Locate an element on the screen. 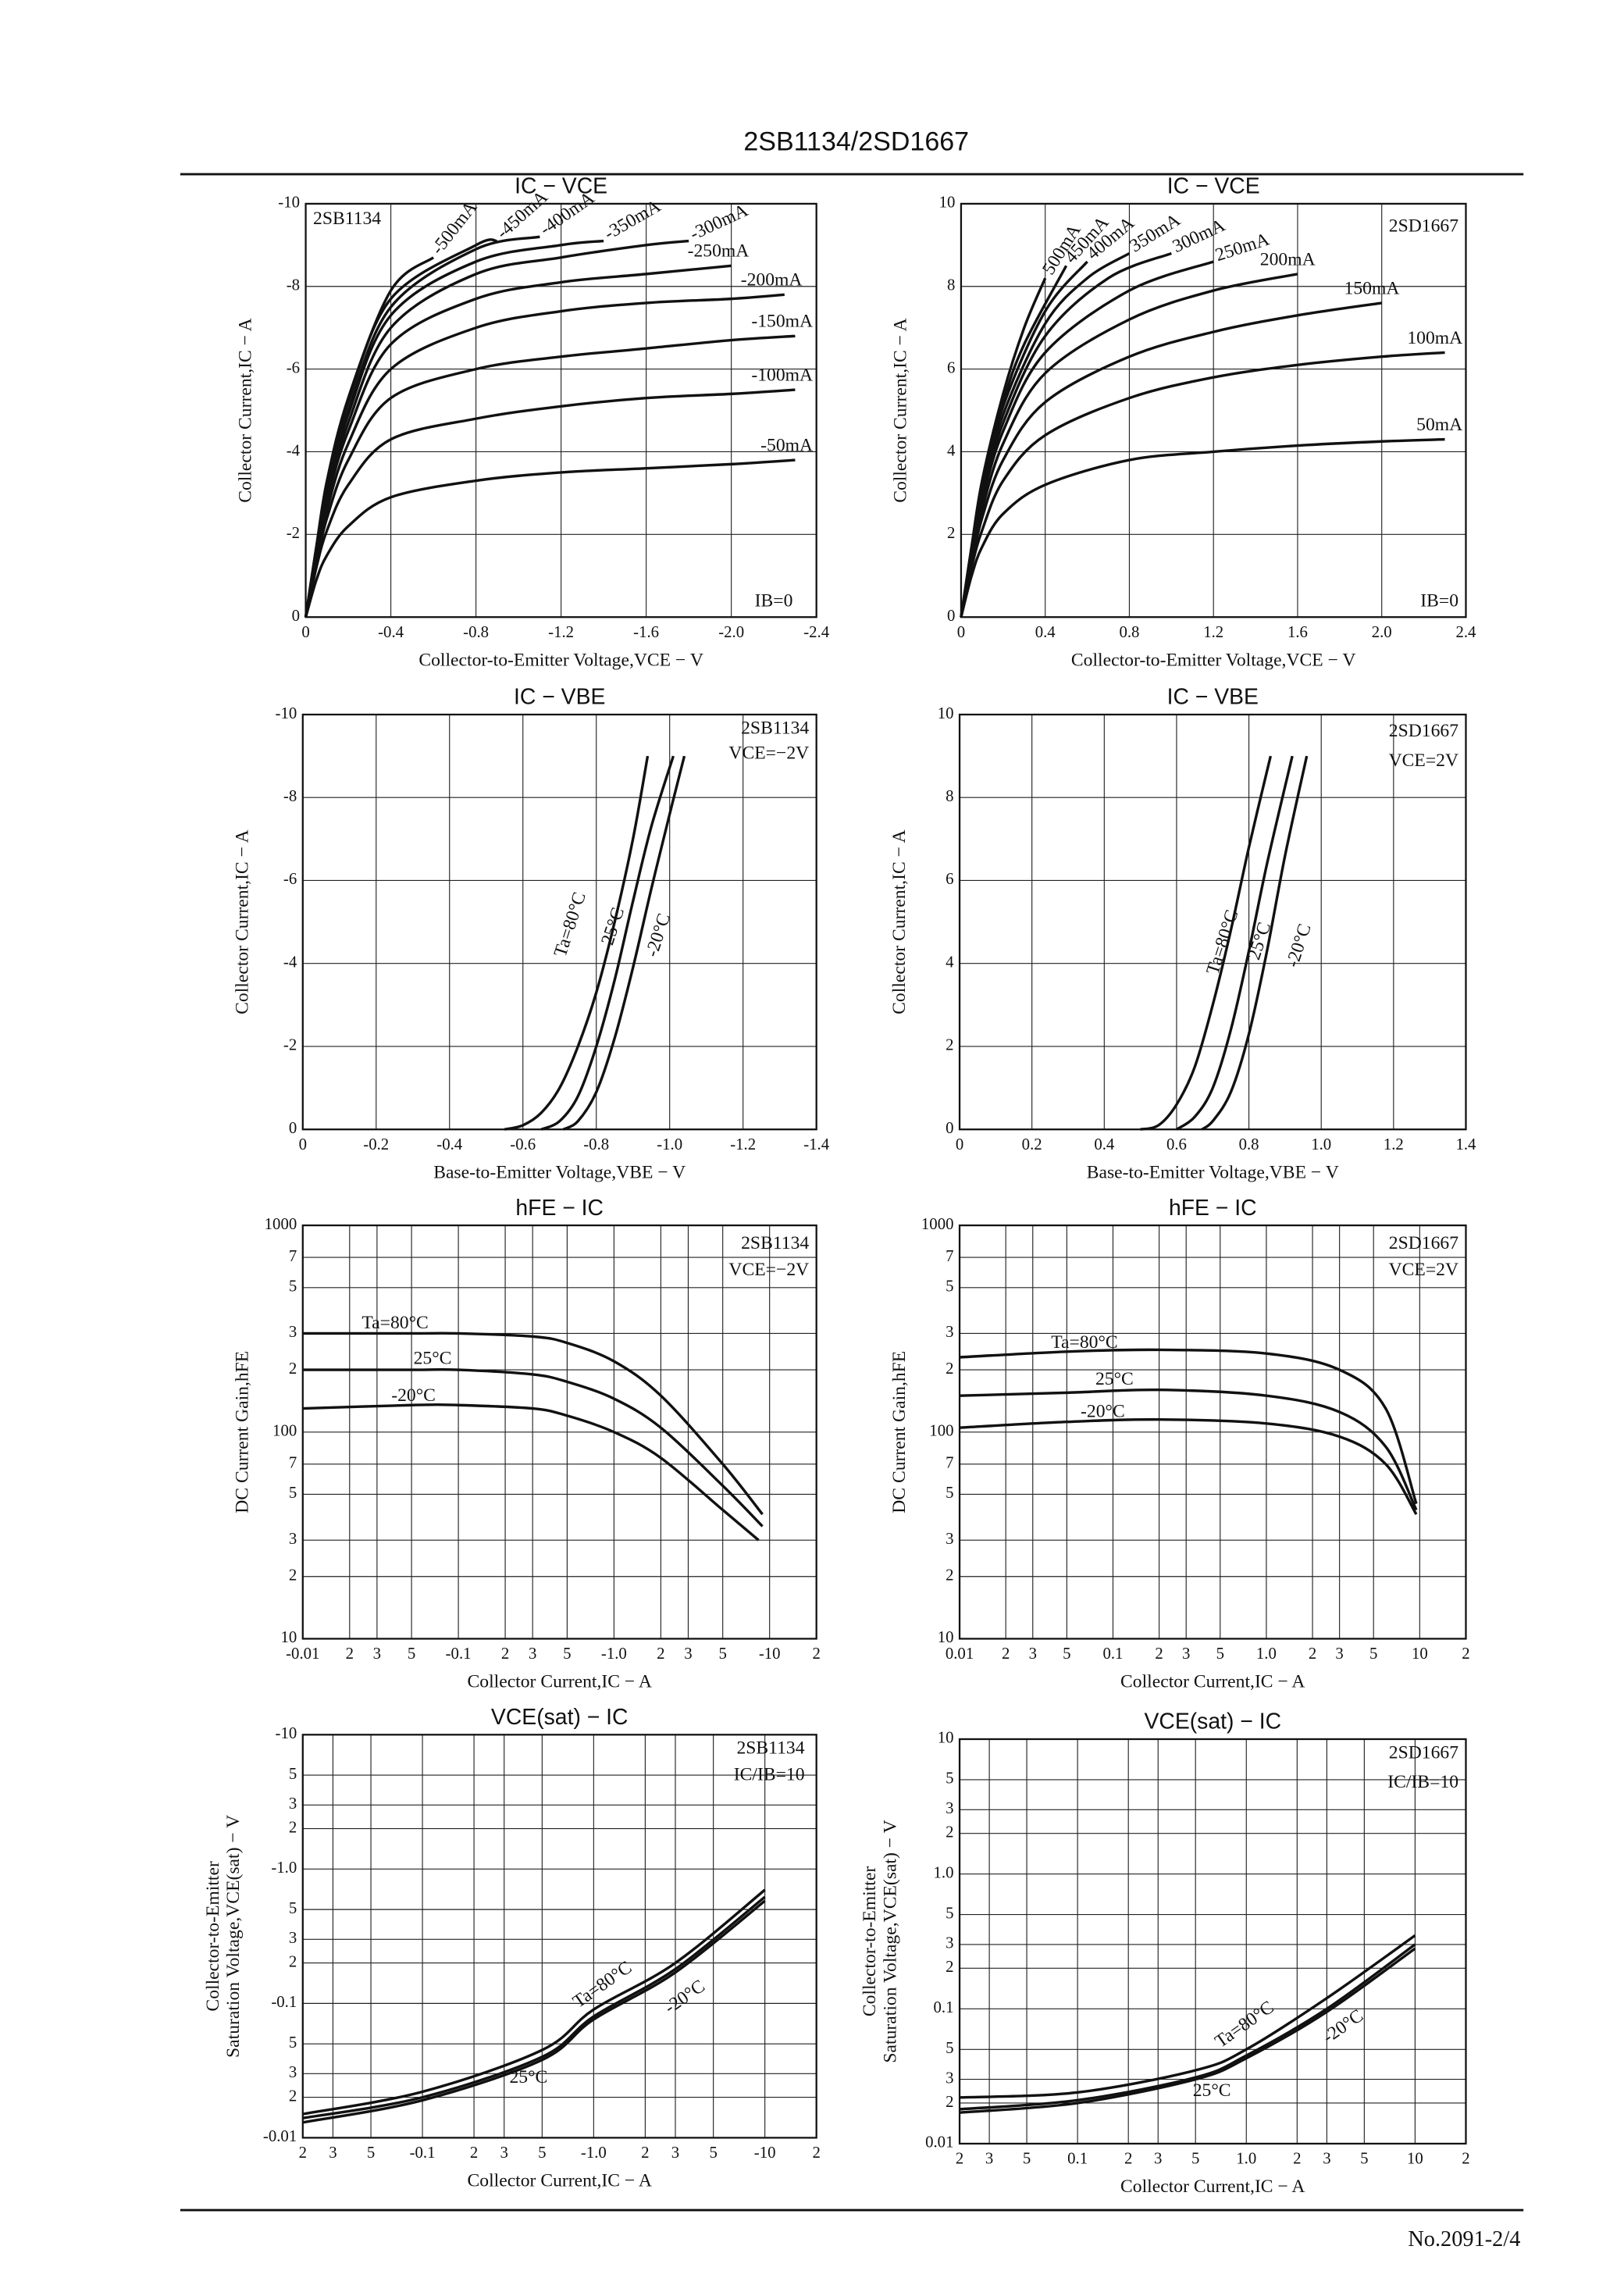  x-tick-label: 1.0 is located at coordinates (1266, 1654).